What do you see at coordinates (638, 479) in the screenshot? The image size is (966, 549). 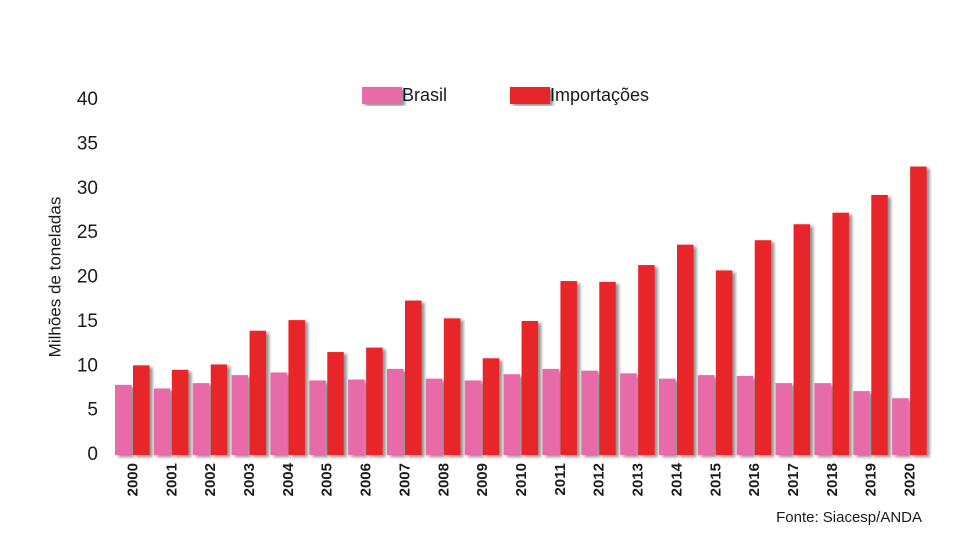 I see `x-tick-label: 2013` at bounding box center [638, 479].